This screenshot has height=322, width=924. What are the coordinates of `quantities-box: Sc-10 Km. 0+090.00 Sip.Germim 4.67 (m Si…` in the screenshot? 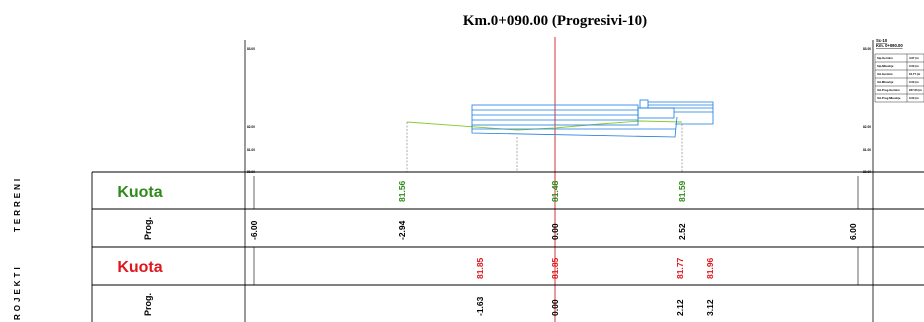 It's located at (899, 70).